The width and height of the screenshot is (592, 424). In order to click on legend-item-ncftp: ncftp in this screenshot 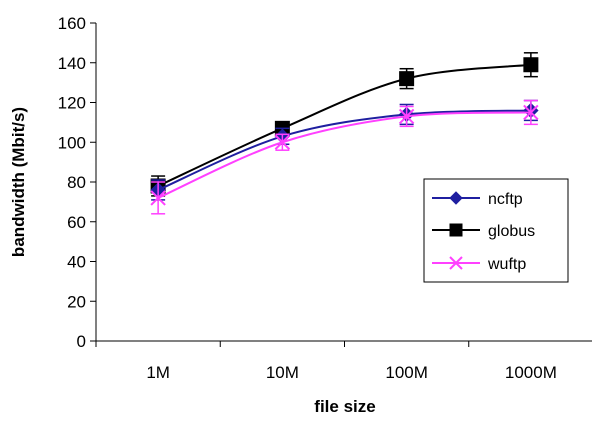, I will do `click(477, 199)`.